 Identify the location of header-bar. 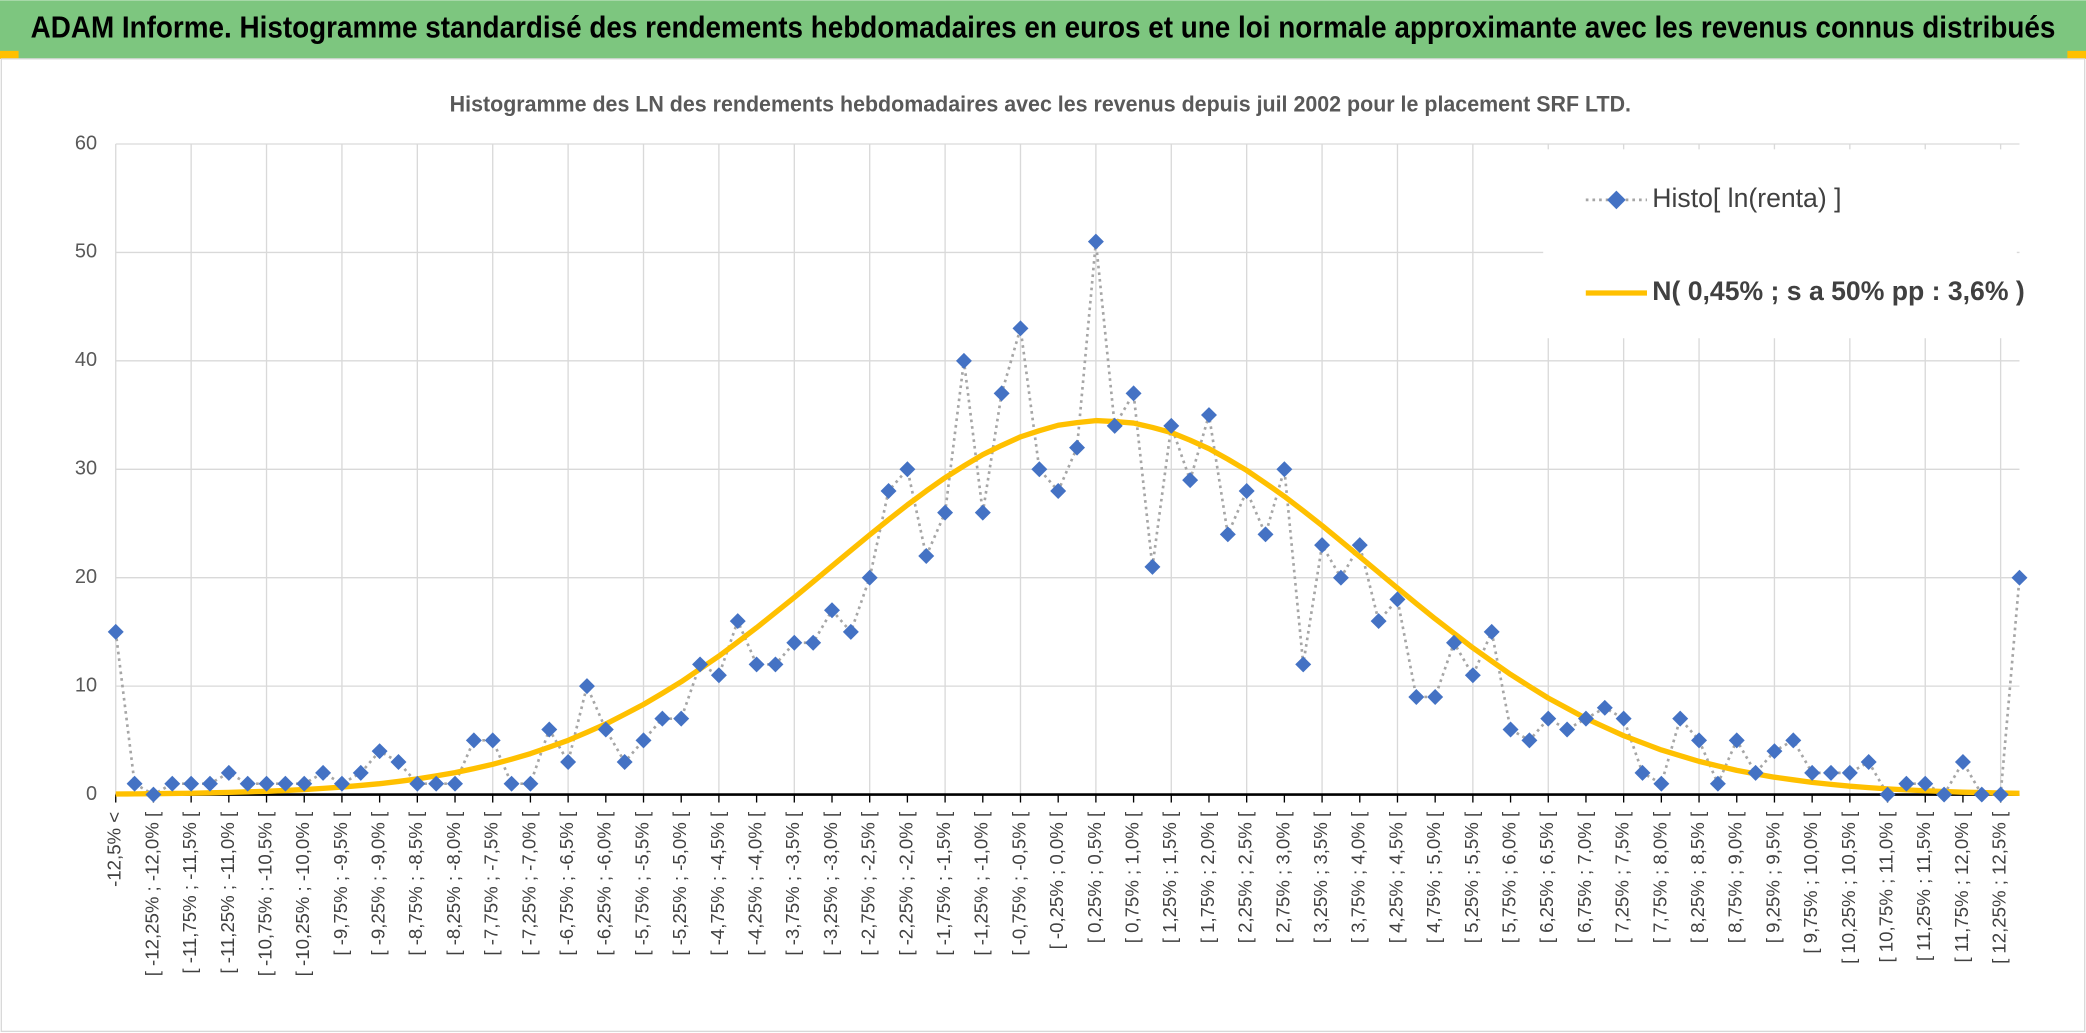
(1043, 29).